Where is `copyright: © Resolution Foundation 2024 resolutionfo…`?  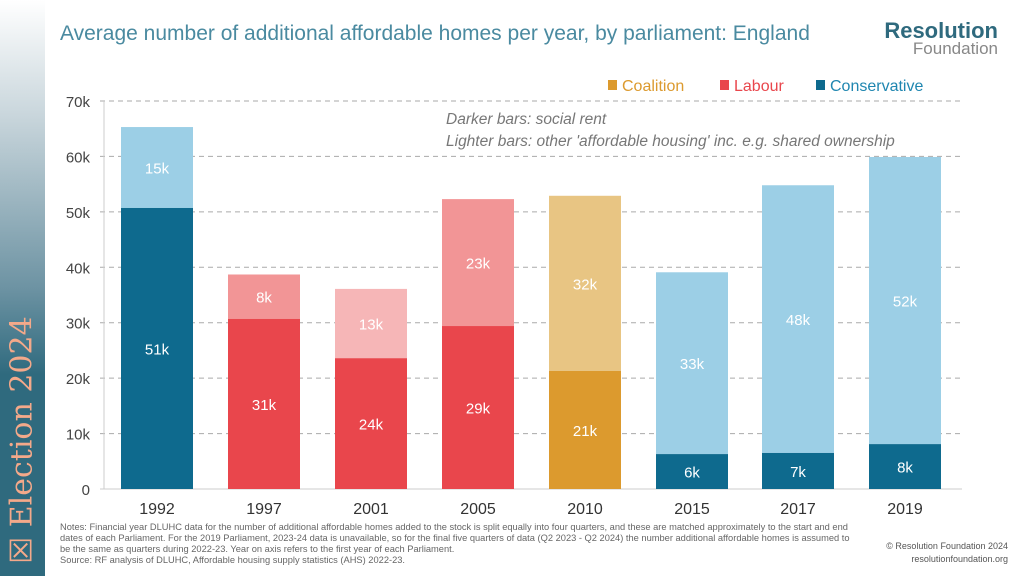
copyright: © Resolution Foundation 2024 resolutionfo… is located at coordinates (947, 553).